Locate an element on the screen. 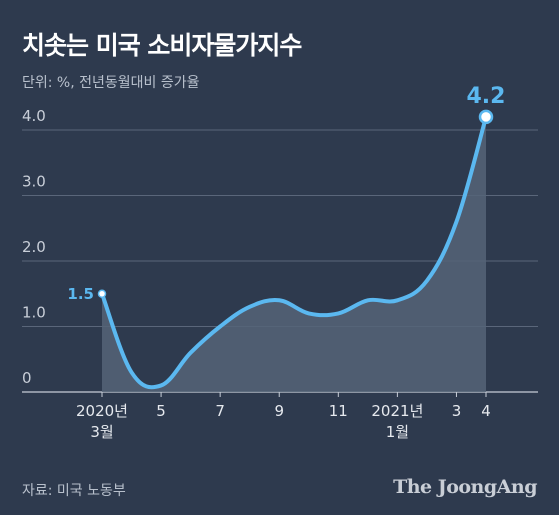 This screenshot has width=559, height=515. chart-title: 치솟는 미국 소비자물가지수 is located at coordinates (162, 45).